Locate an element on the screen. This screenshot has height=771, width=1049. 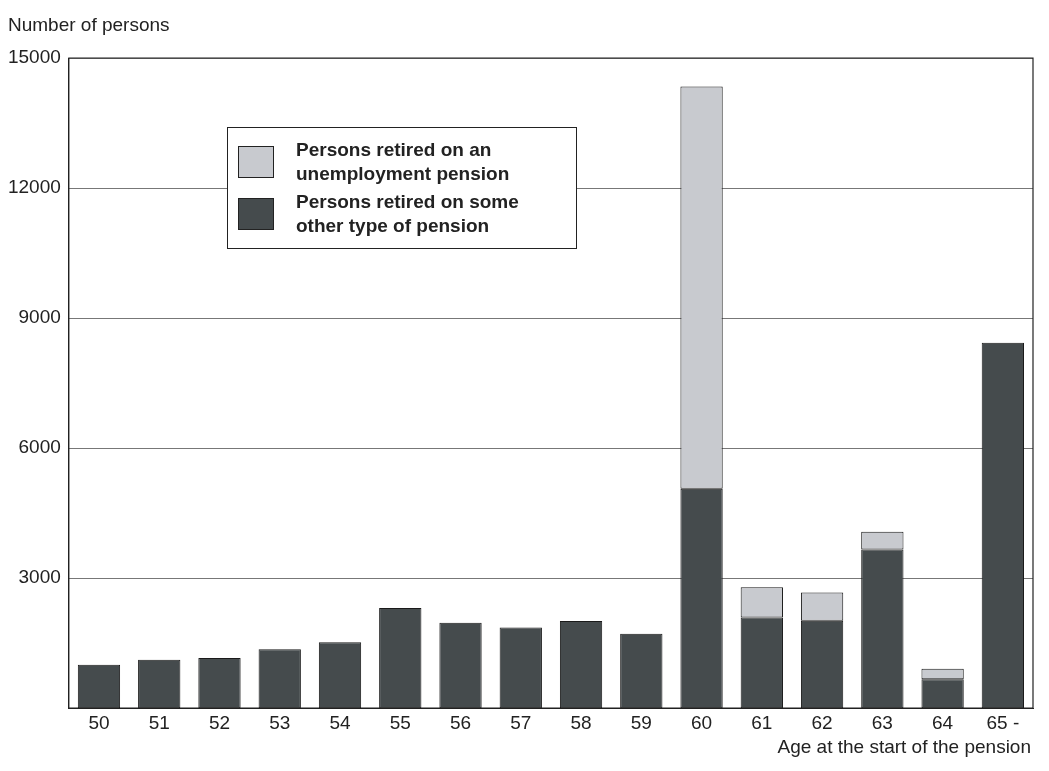
x-tick-label: 62 is located at coordinates (822, 722).